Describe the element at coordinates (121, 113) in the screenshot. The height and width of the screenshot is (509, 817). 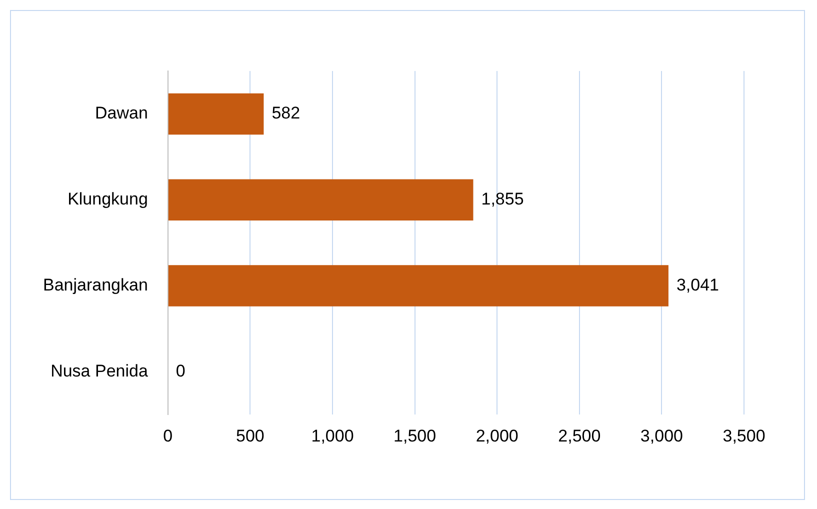
I see `y-tick-label: Dawan` at that location.